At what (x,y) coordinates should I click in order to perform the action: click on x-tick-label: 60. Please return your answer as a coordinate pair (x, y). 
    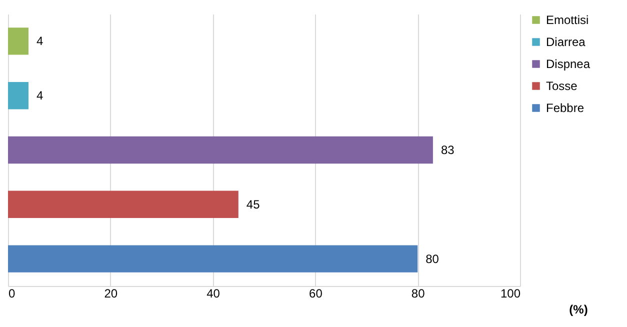
    Looking at the image, I should click on (316, 293).